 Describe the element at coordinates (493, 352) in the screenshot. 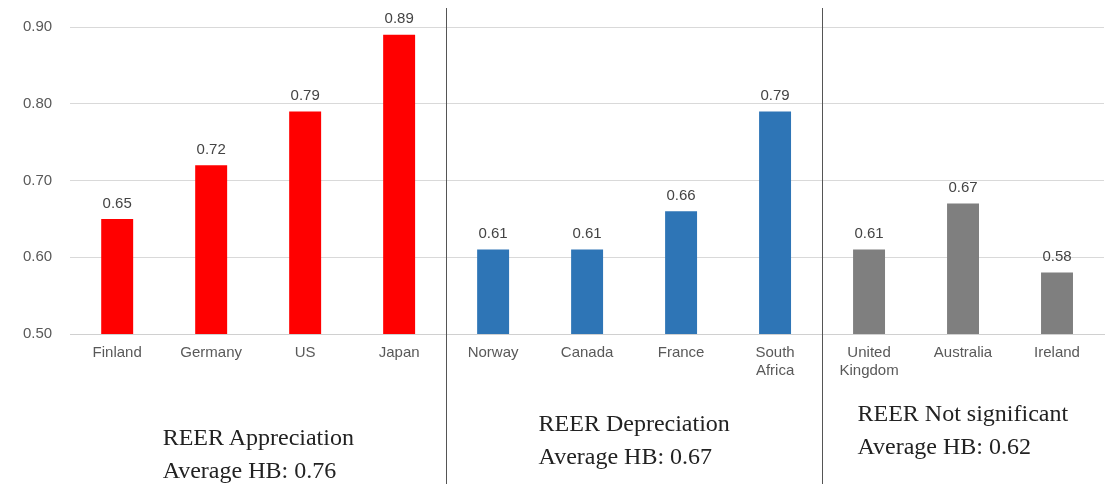

I see `x-tick-label: Norway` at that location.